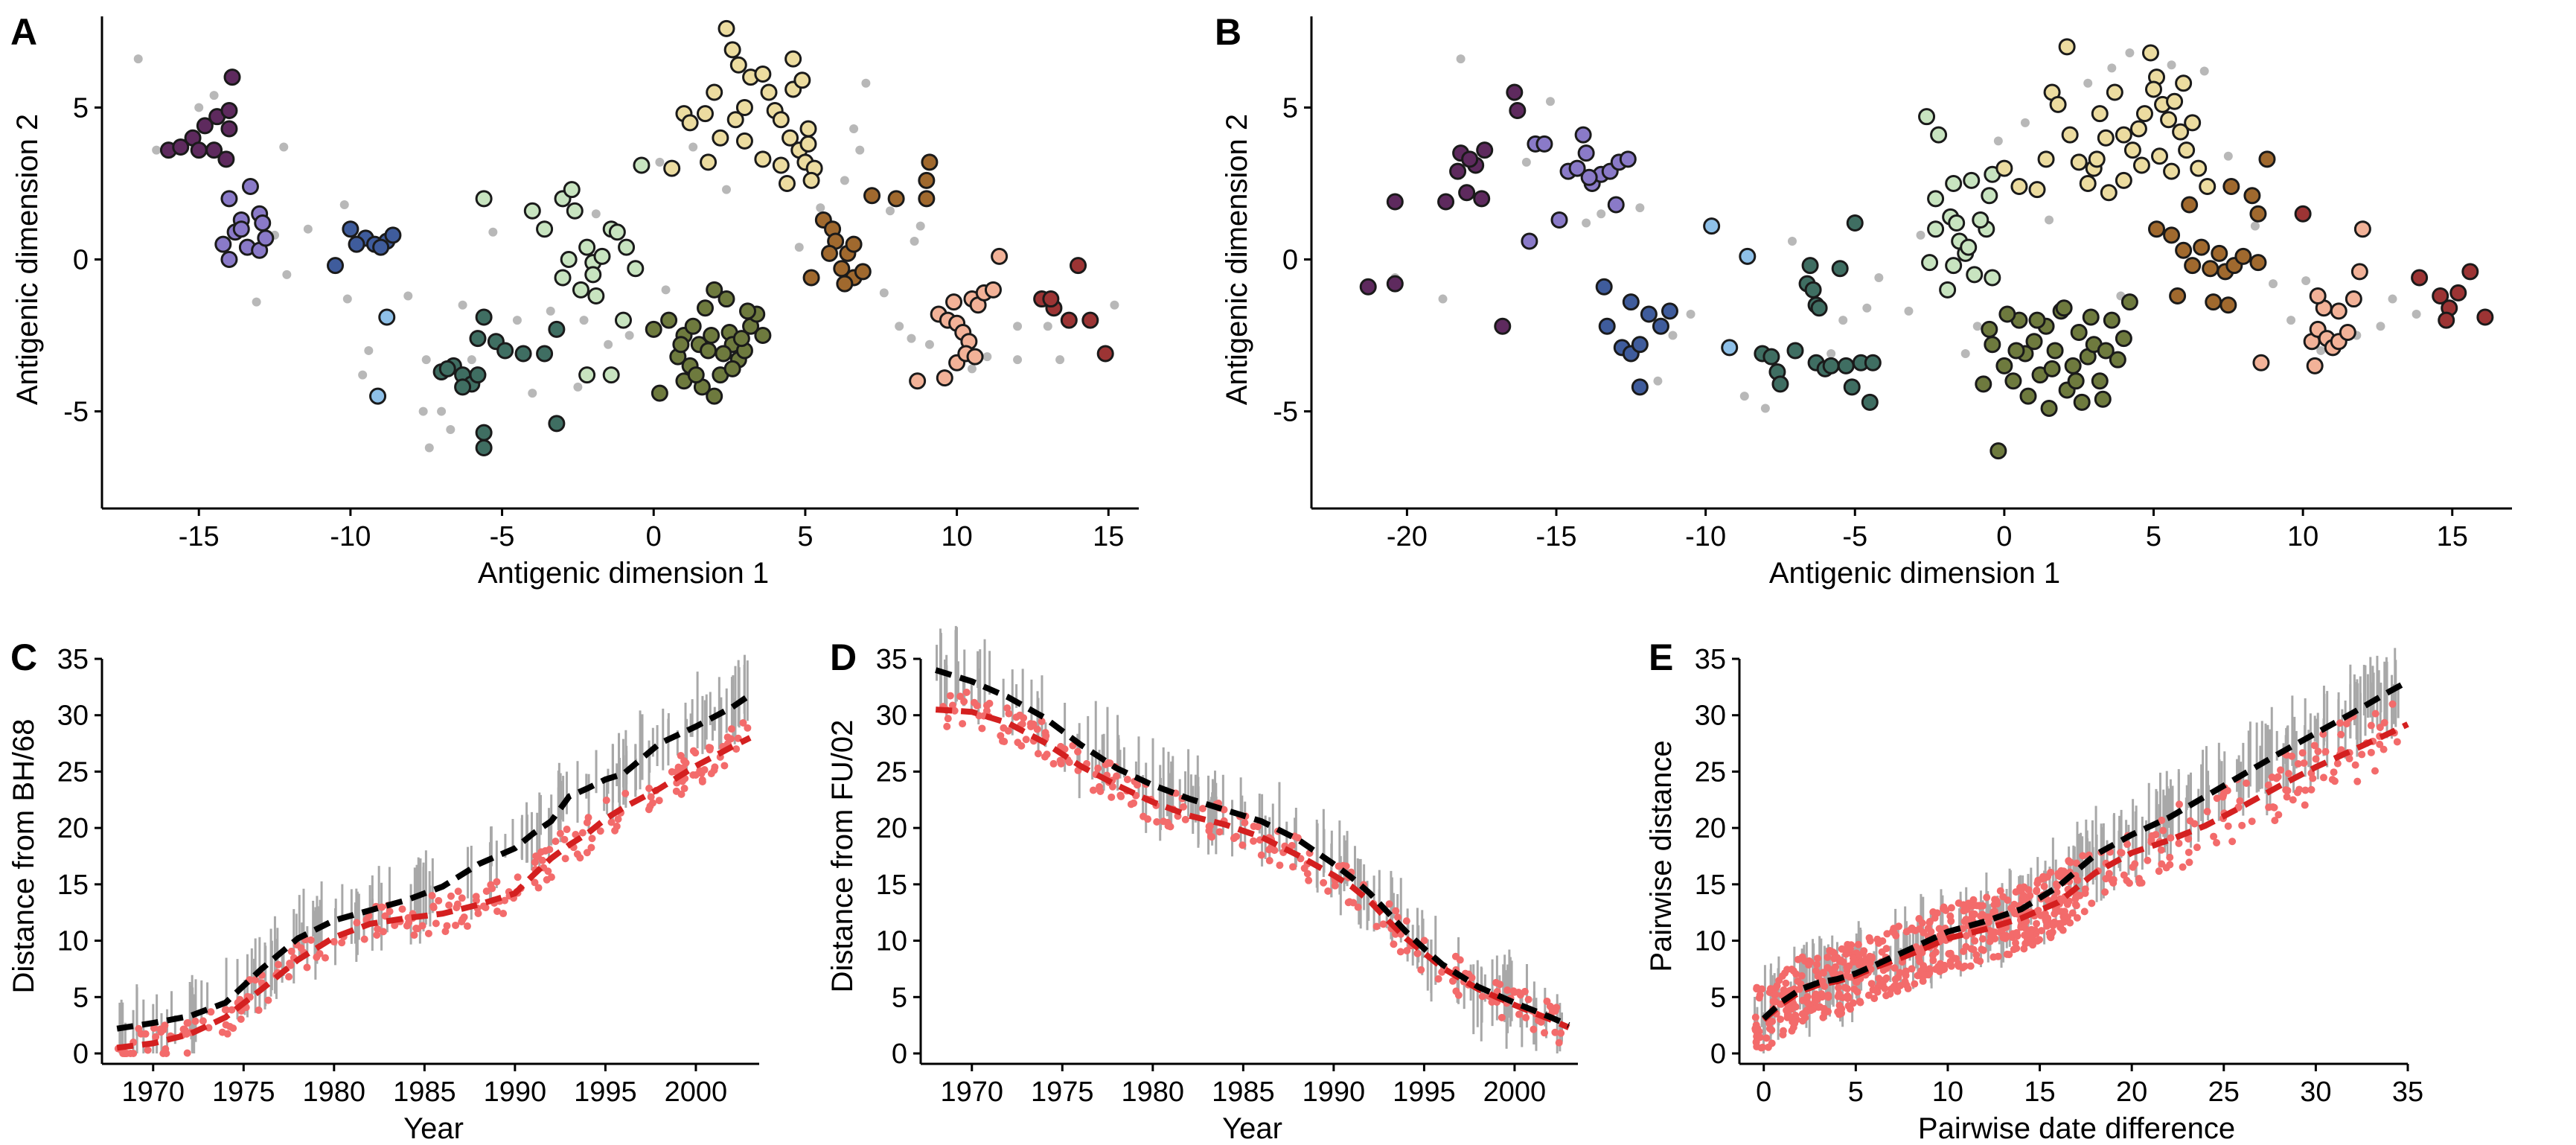 The height and width of the screenshot is (1145, 2576). I want to click on x-tick-label: 5, so click(2153, 536).